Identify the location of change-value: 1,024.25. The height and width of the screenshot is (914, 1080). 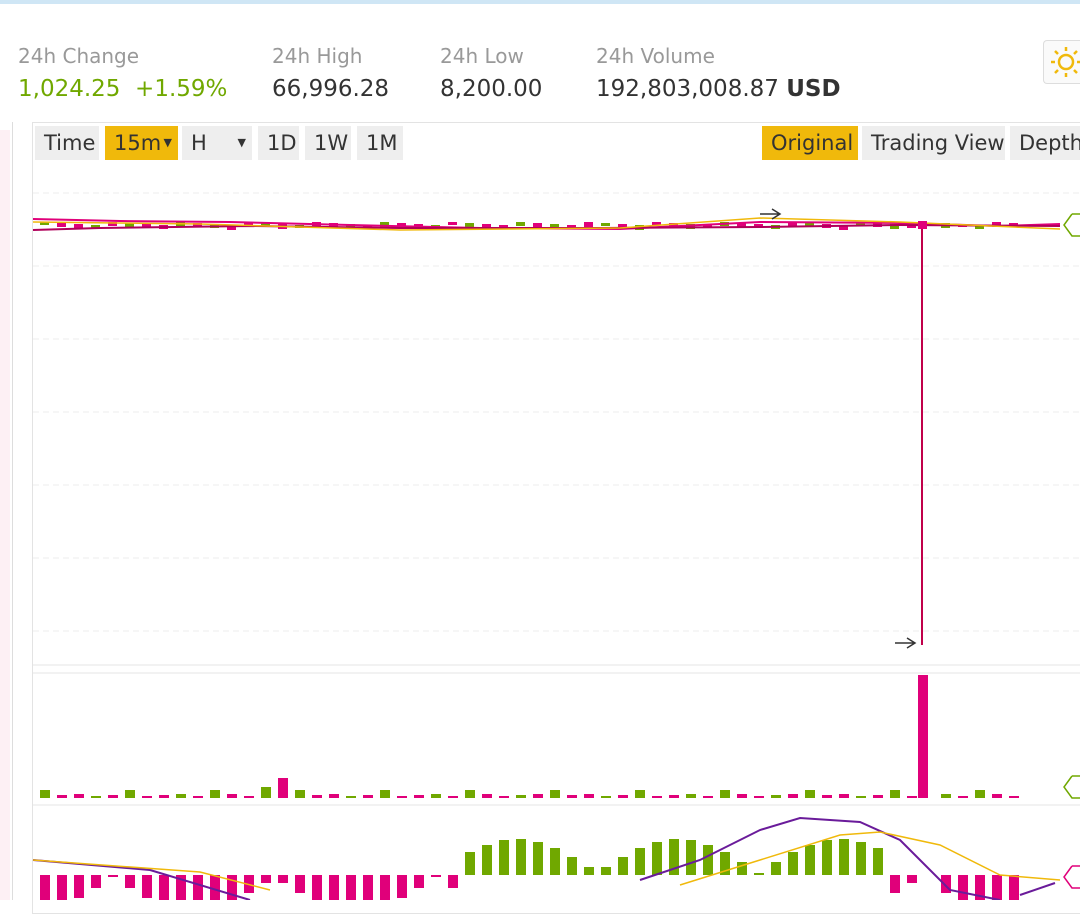
(69, 89).